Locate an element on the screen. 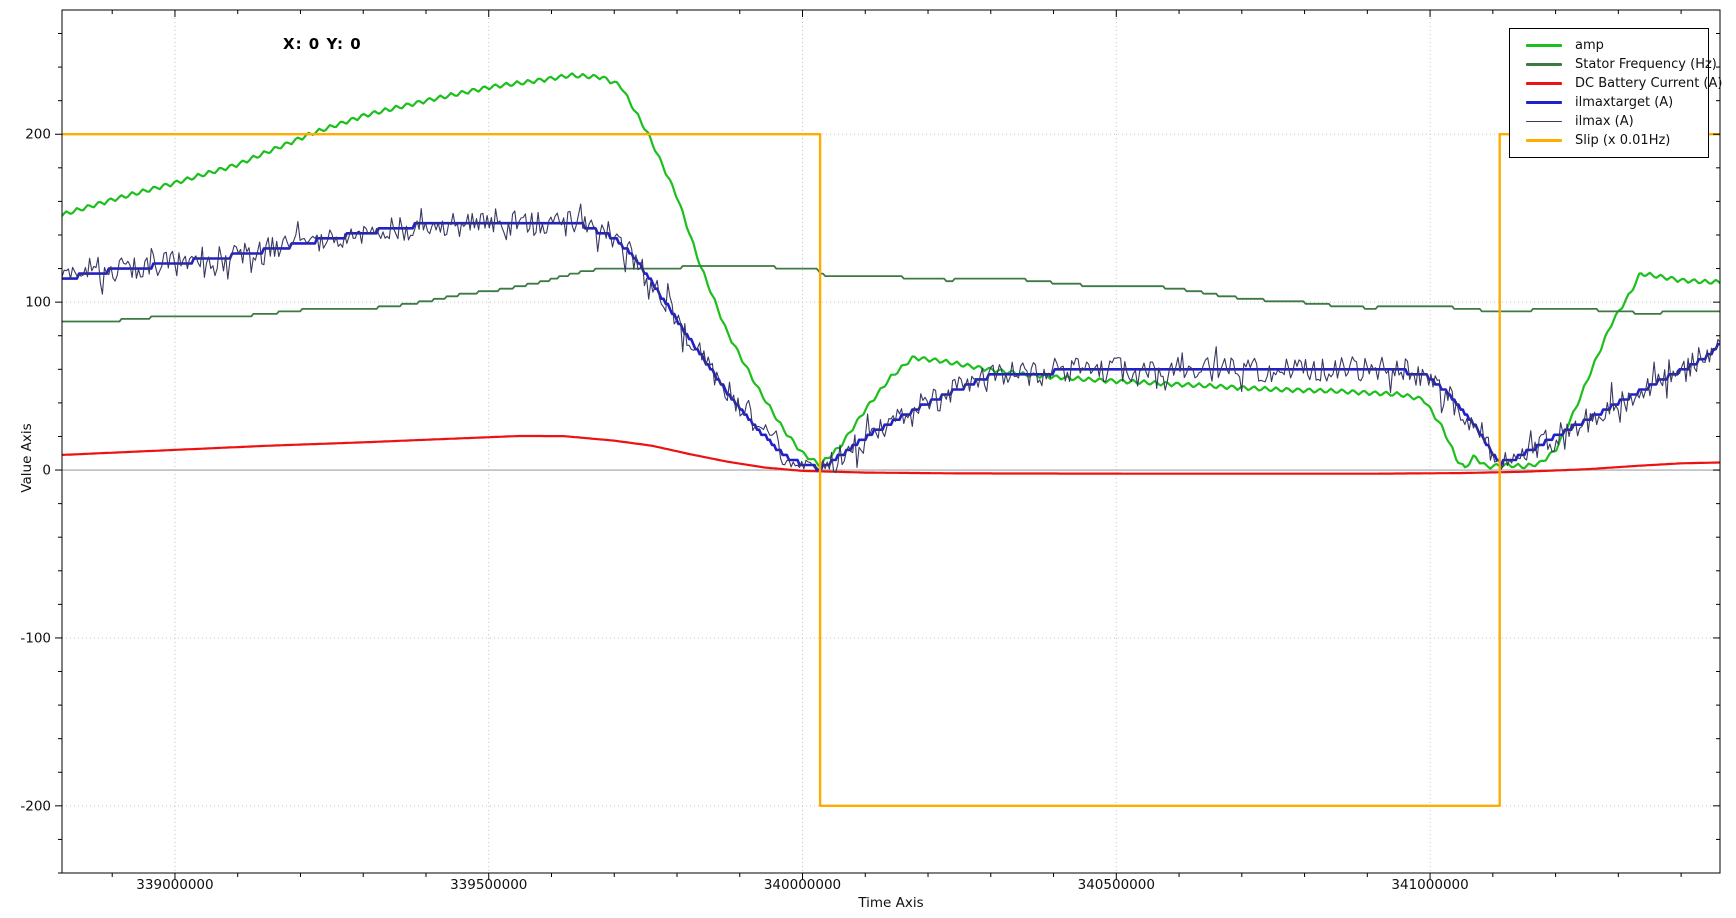 This screenshot has width=1736, height=918. series-line-stator-frequency-hz- is located at coordinates (891, 294).